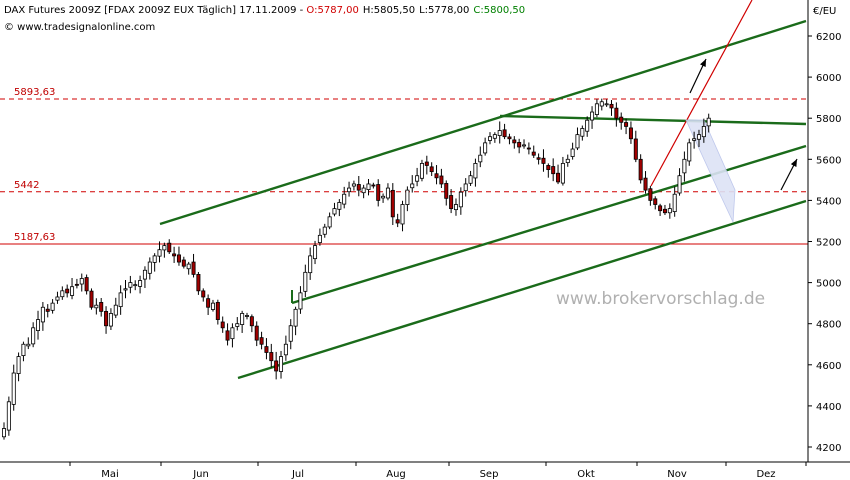  What do you see at coordinates (489, 474) in the screenshot?
I see `x-tick-label: Sep` at bounding box center [489, 474].